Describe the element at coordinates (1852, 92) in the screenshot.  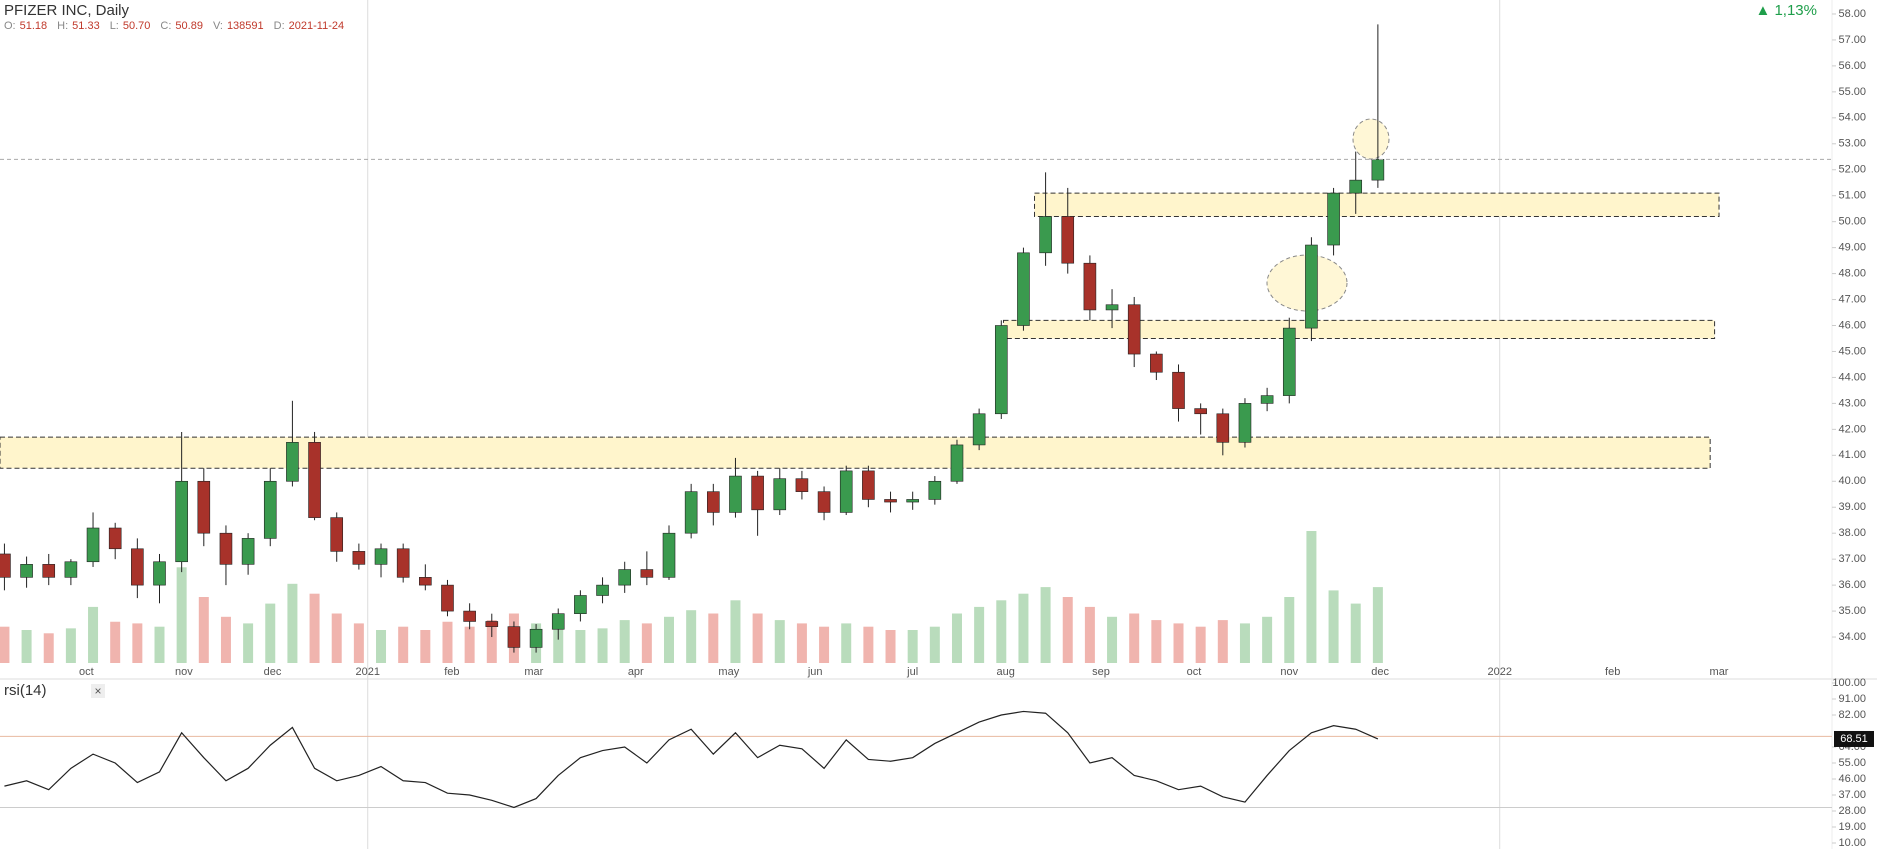
I see `y-tick-label: 55.00` at that location.